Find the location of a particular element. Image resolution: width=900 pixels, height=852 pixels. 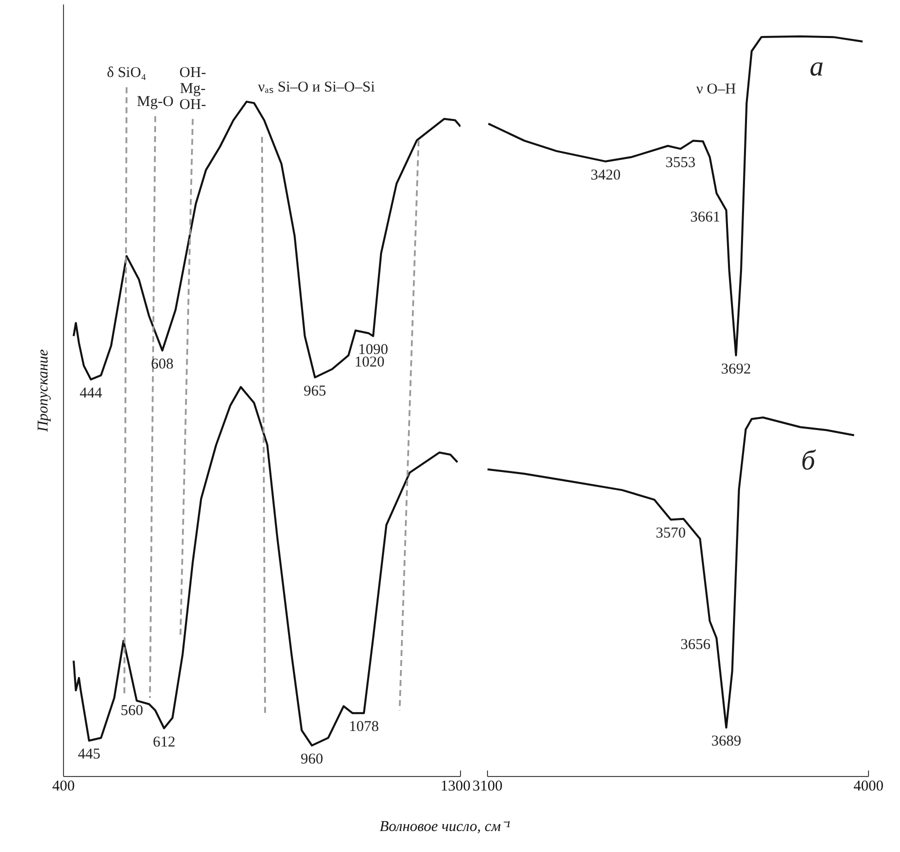

annotation: 612 is located at coordinates (164, 742).